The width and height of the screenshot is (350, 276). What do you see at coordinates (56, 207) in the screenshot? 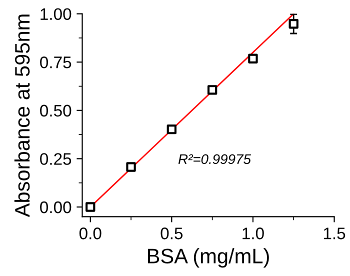
I see `y-tick-label: 0.00` at bounding box center [56, 207].